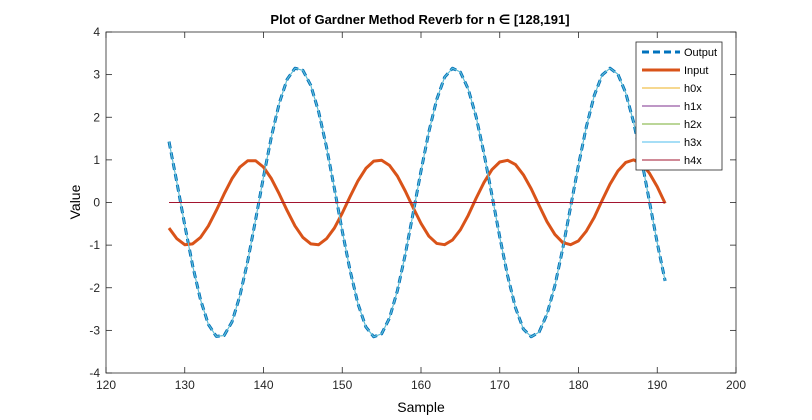 The width and height of the screenshot is (812, 420). What do you see at coordinates (106, 385) in the screenshot?
I see `x-tick-label: 120` at bounding box center [106, 385].